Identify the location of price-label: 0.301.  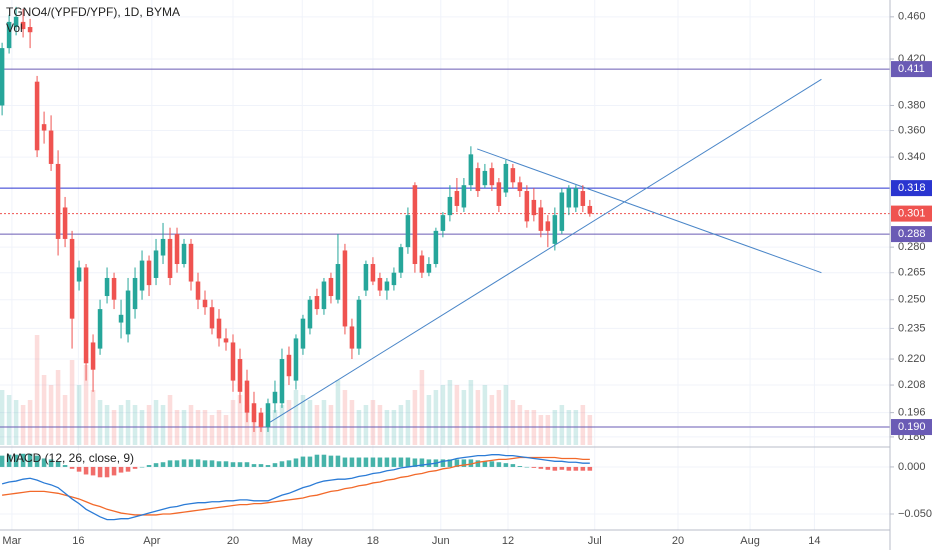
(912, 214).